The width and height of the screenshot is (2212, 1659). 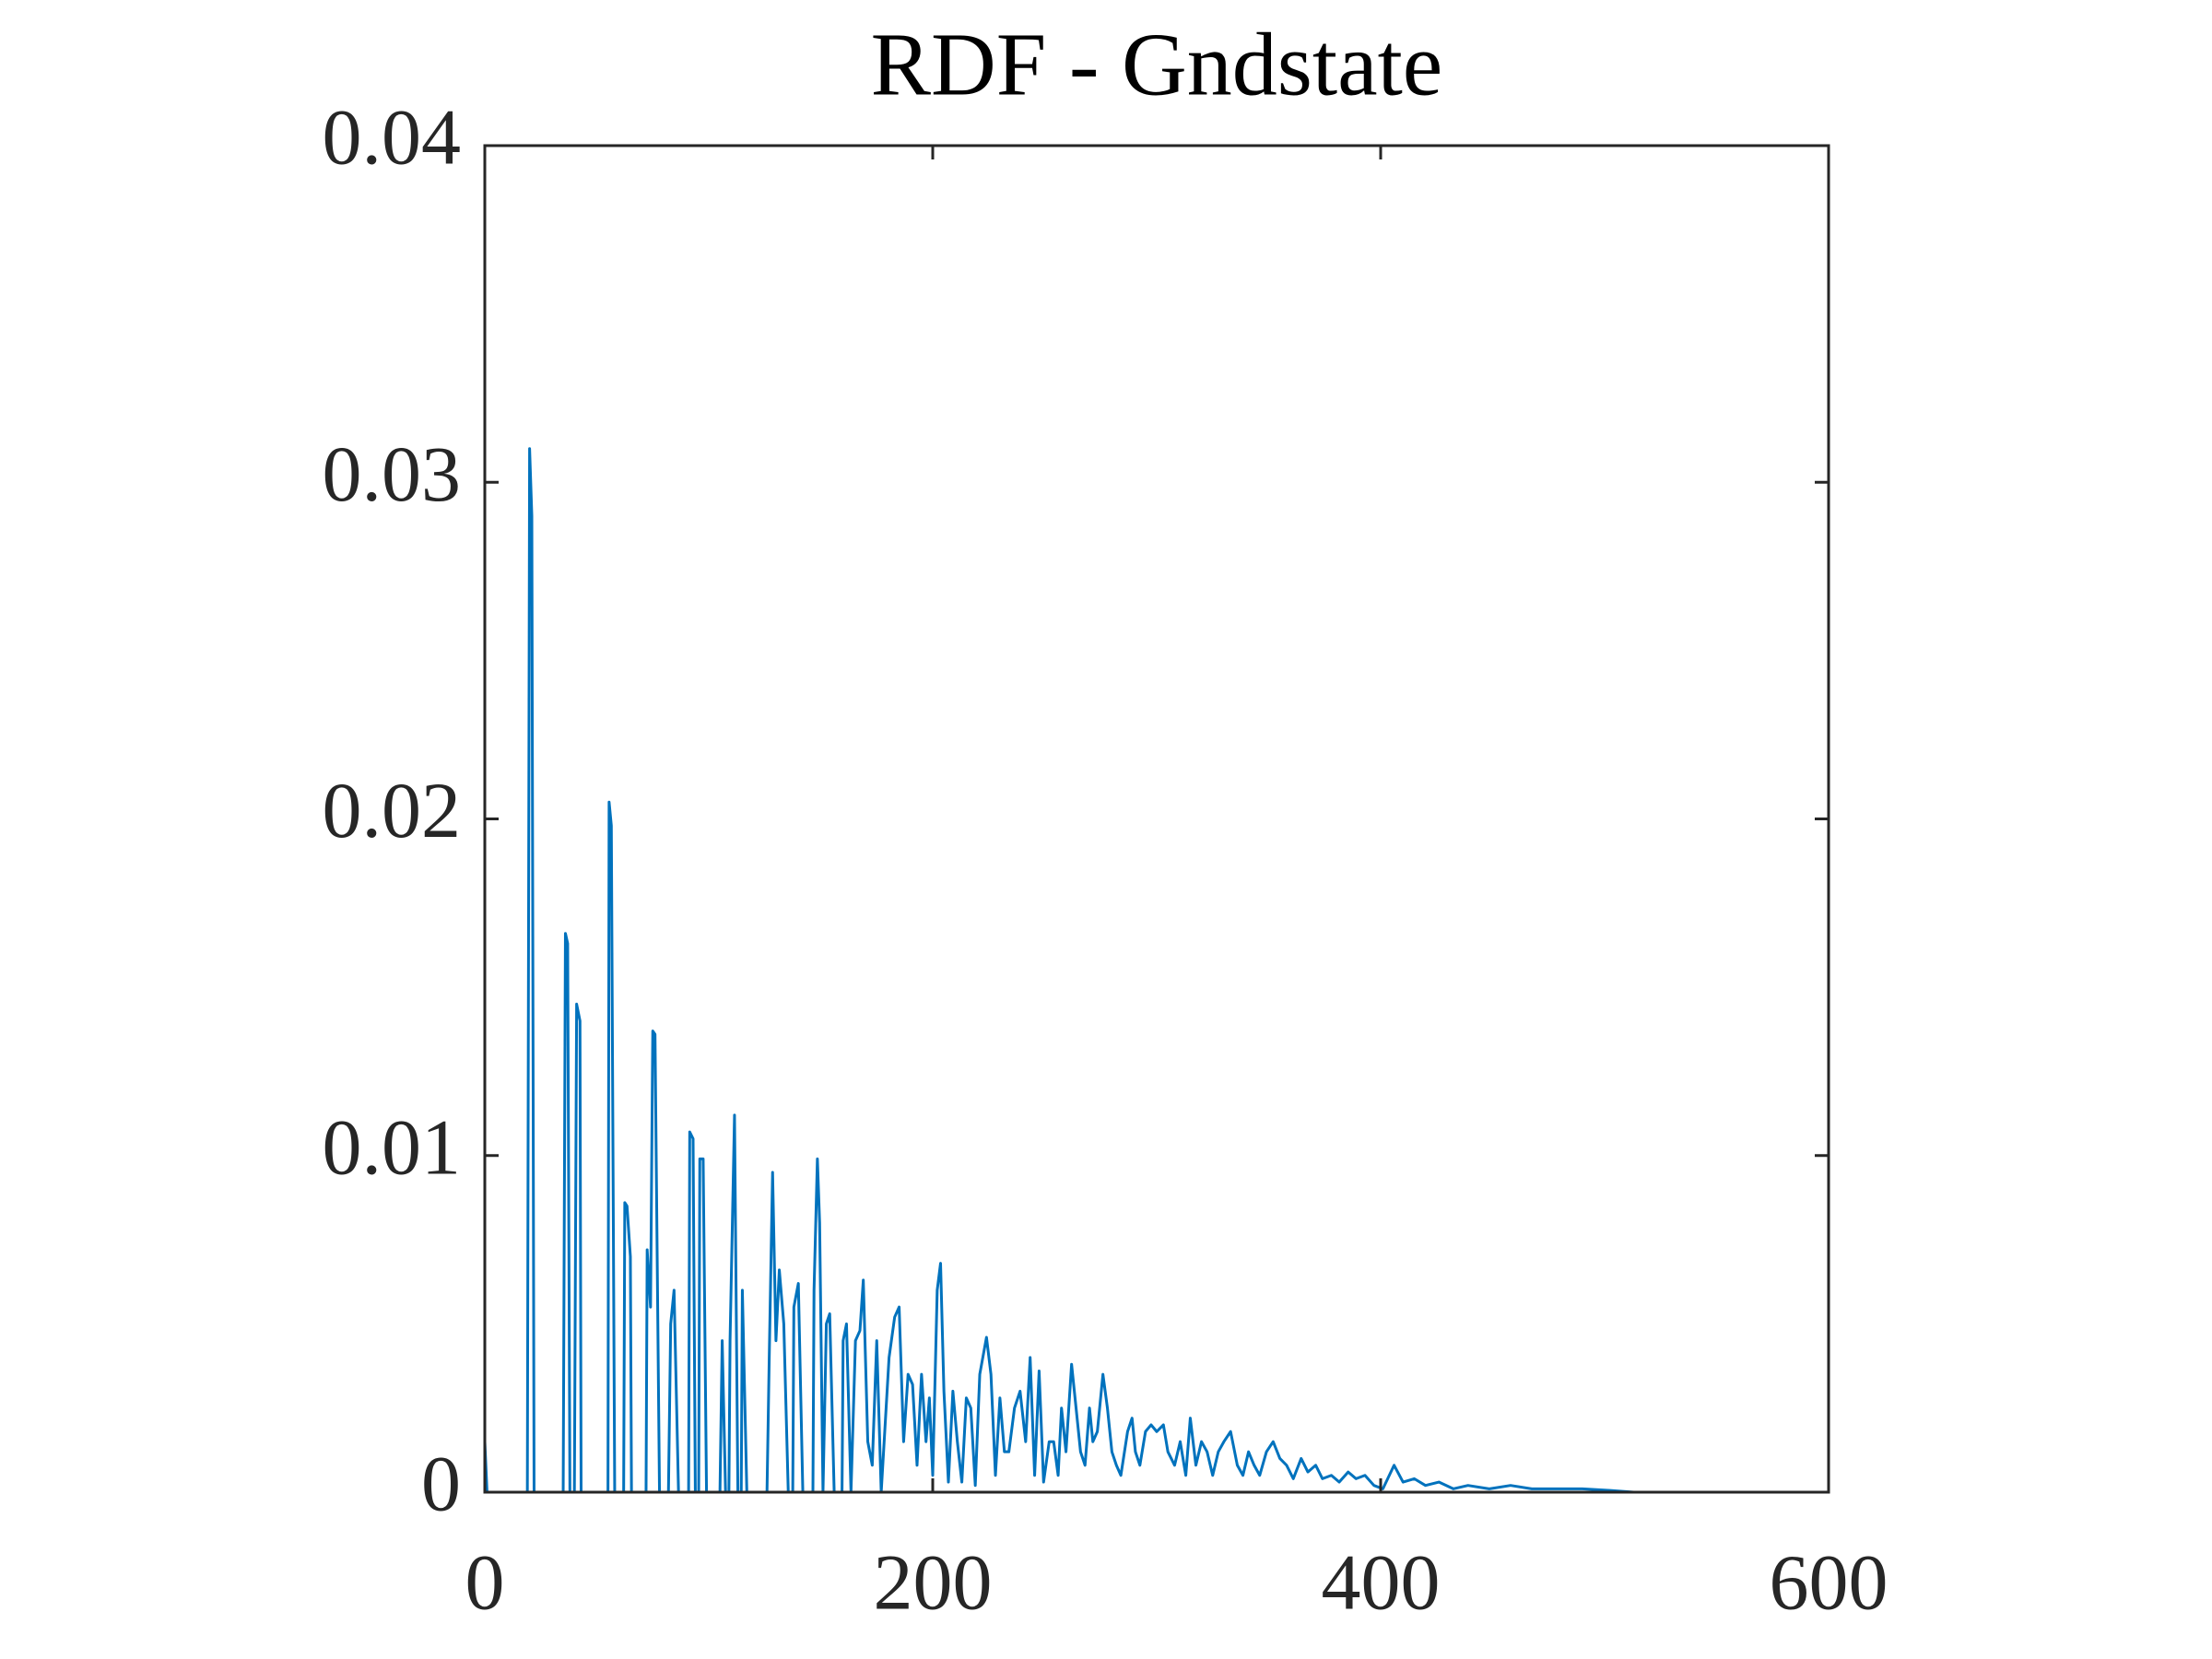 What do you see at coordinates (392, 473) in the screenshot?
I see `y-tick-label: 0.03` at bounding box center [392, 473].